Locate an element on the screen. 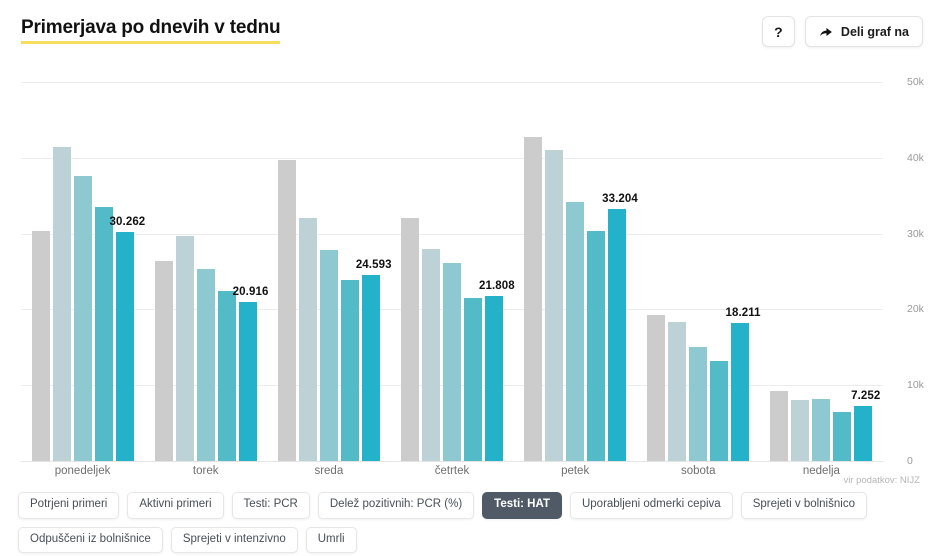 This screenshot has width=940, height=556. legend-chip: Sprejeti v intenzivno is located at coordinates (234, 539).